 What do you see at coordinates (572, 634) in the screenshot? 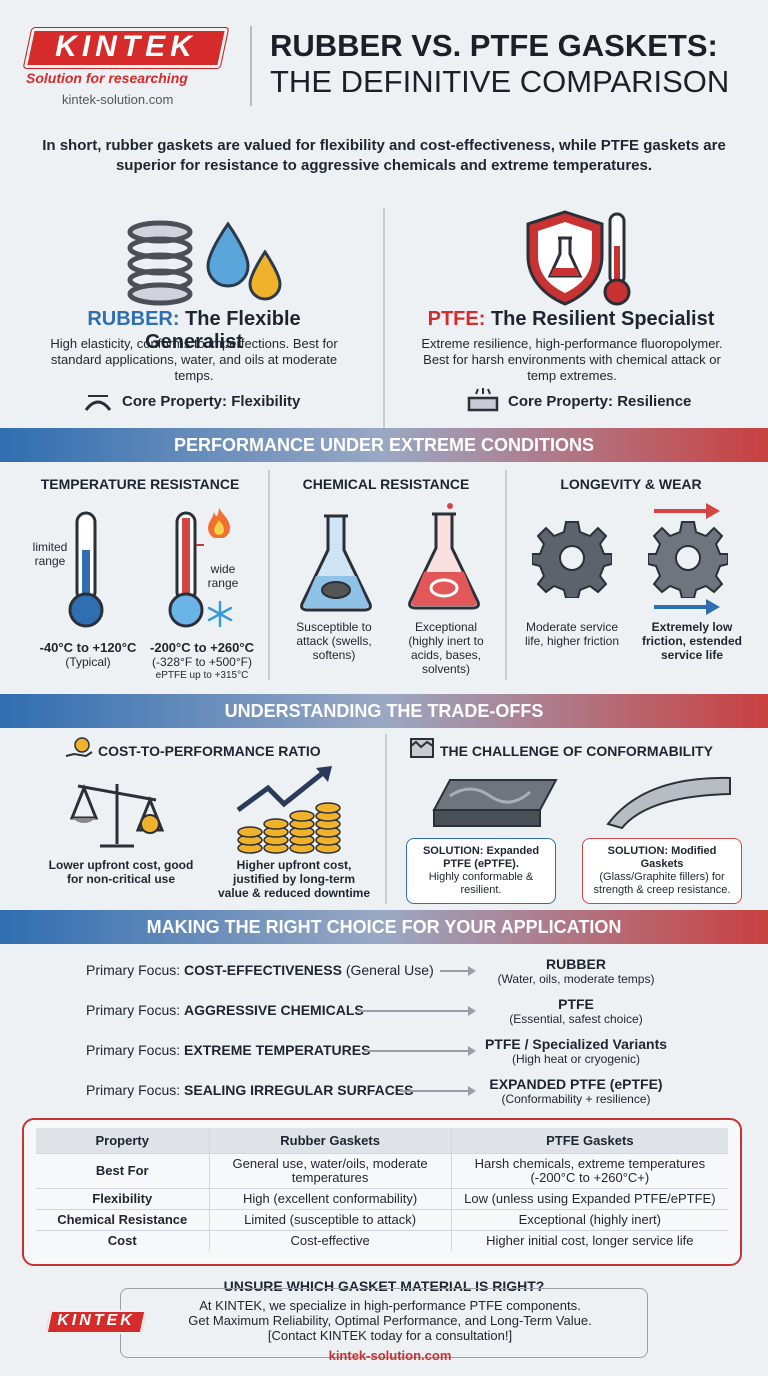
I see `rubber-wear-note: Moderate service life, higher friction` at bounding box center [572, 634].